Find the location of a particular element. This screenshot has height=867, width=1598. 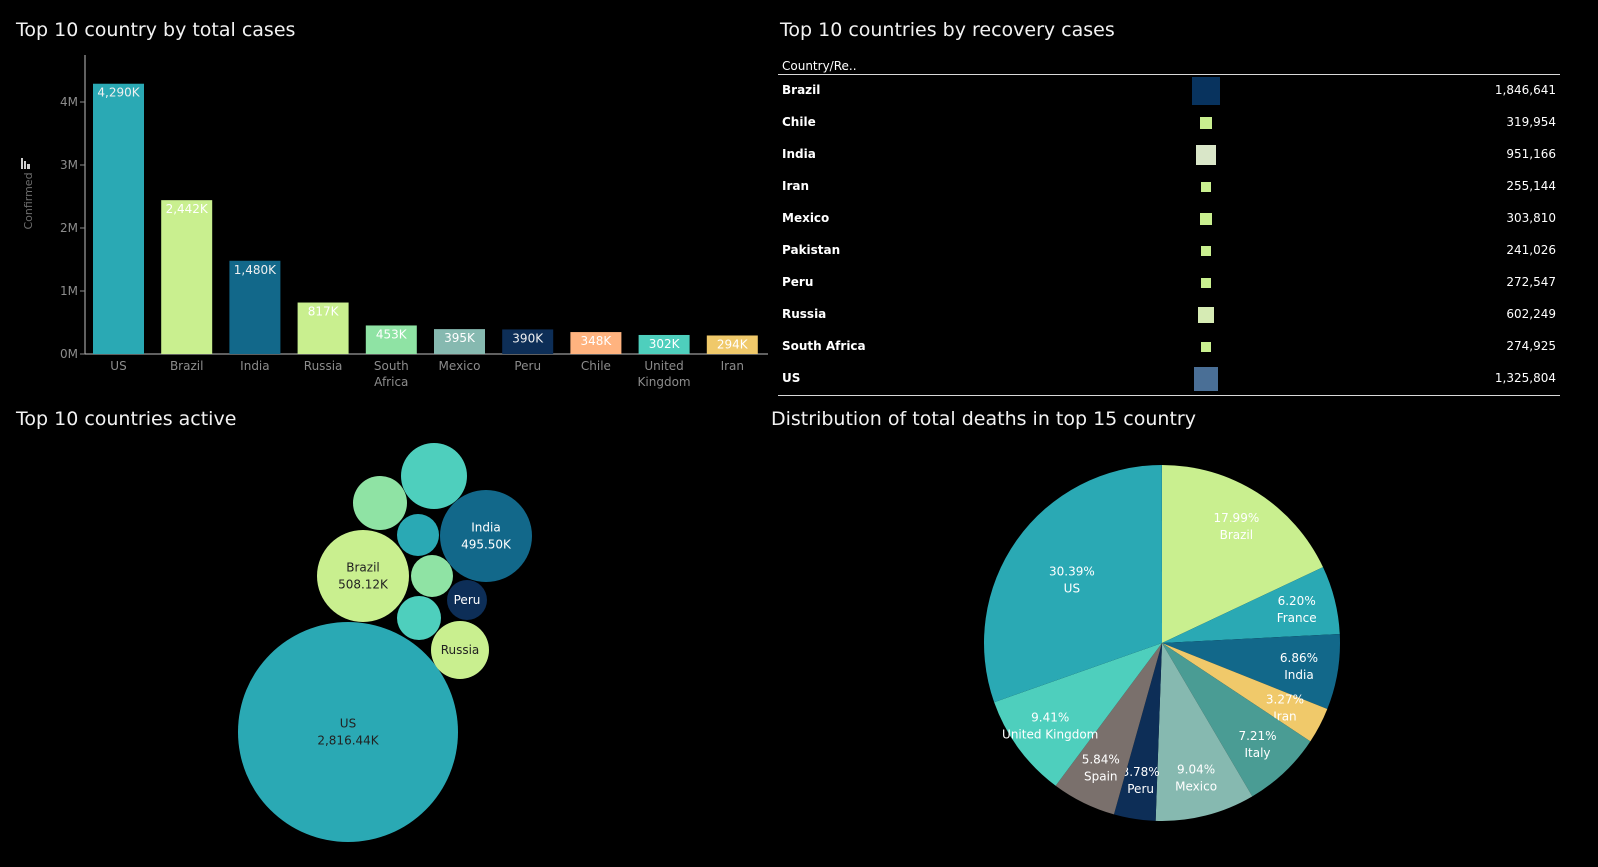

bubble-label: Peru is located at coordinates (467, 600).